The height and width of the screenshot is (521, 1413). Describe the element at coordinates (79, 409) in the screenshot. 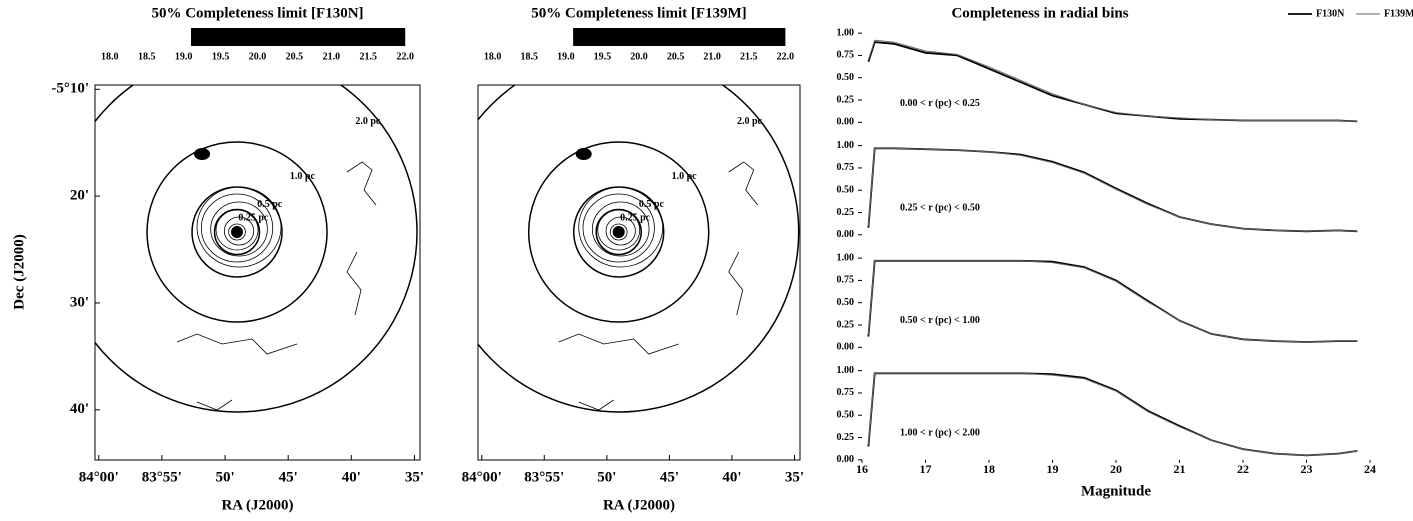

I see `y-tick-label: 40'` at that location.